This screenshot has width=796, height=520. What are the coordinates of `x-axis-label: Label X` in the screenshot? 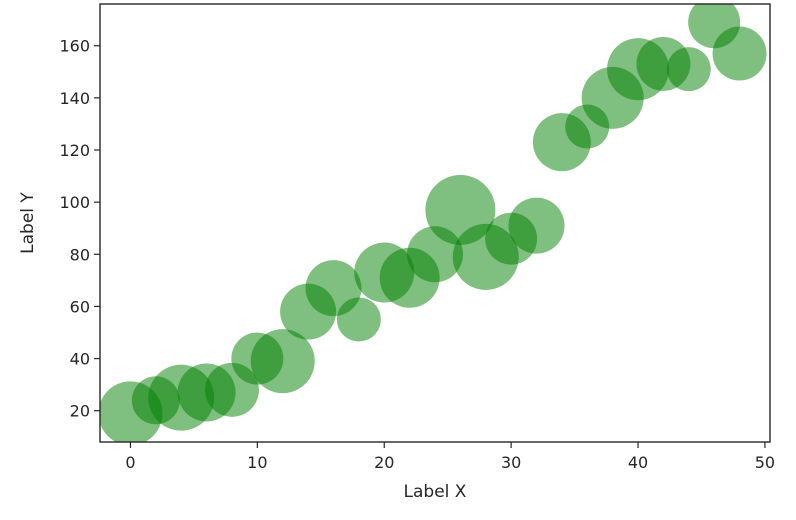 It's located at (435, 492).